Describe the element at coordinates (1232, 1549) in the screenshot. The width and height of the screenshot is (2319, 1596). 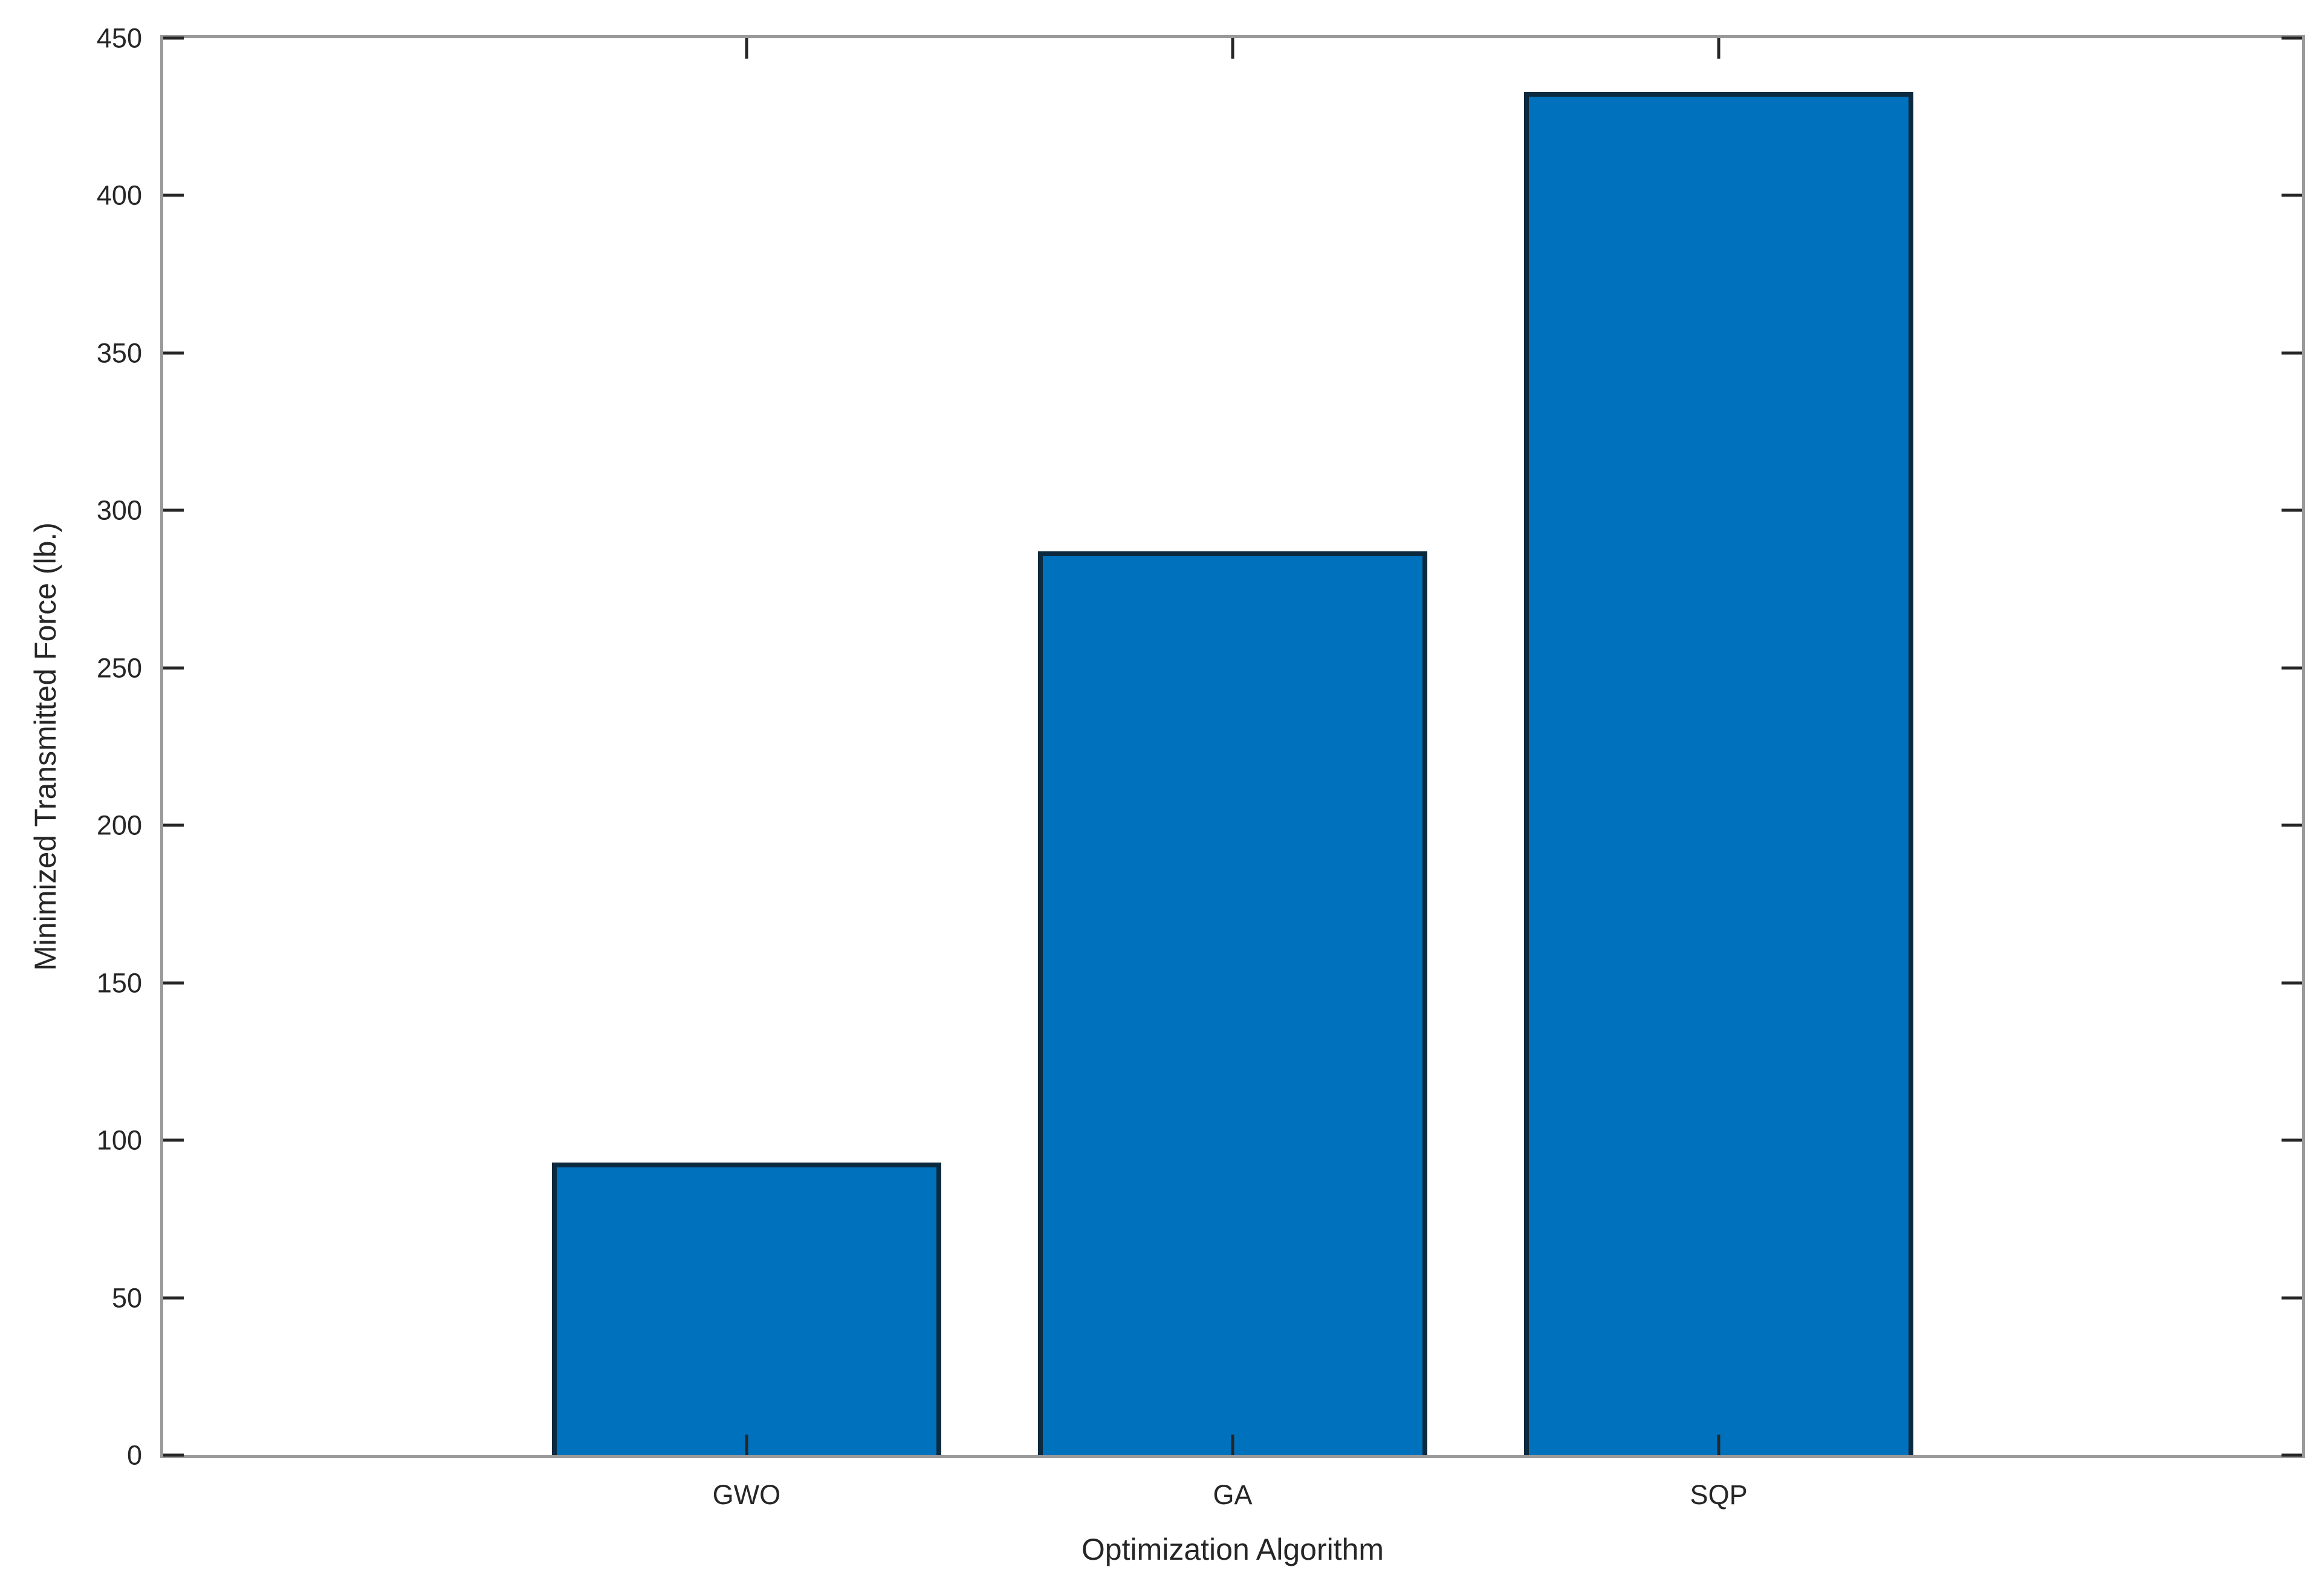
I see `x-axis-title: Optimization Algorithm` at that location.